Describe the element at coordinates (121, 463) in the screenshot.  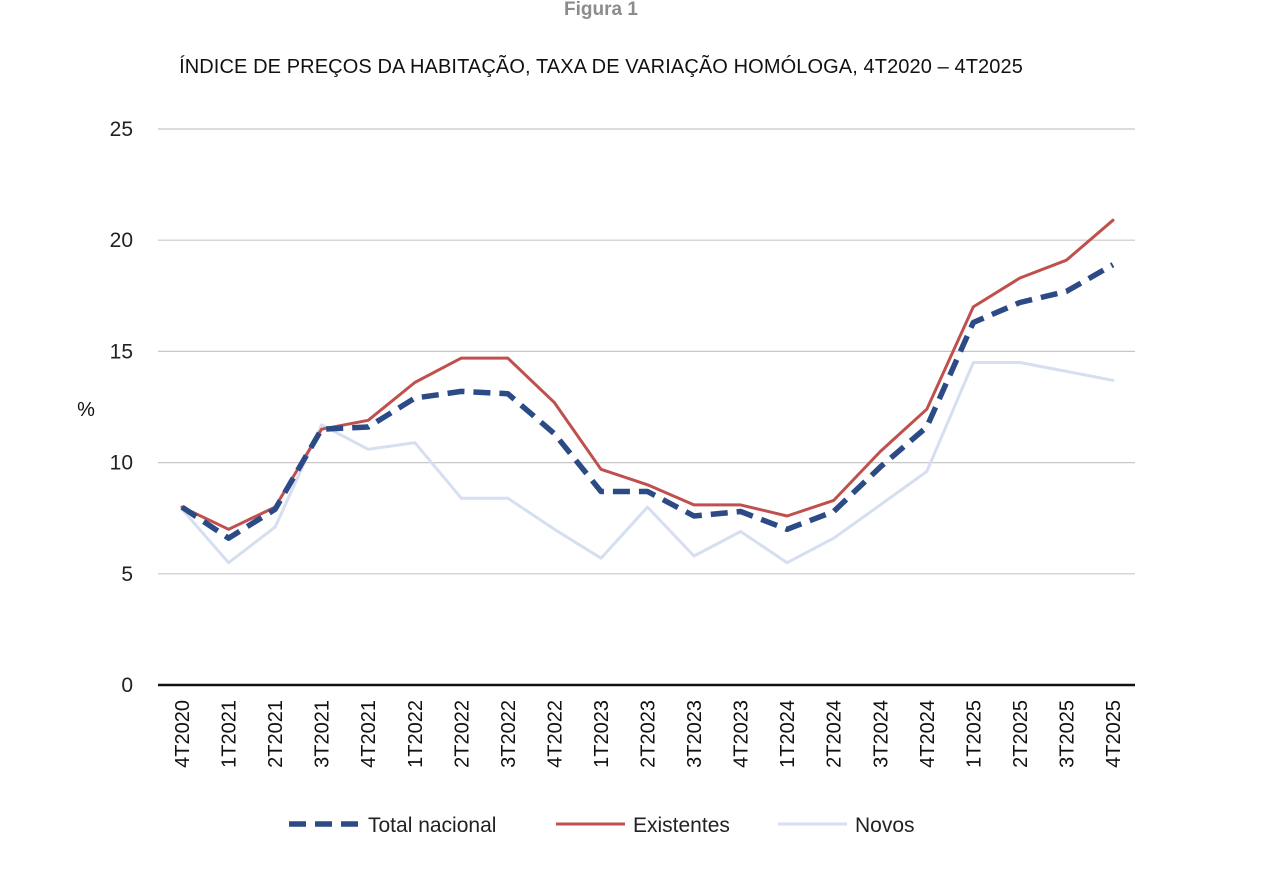
I see `y-tick-label: 10` at that location.